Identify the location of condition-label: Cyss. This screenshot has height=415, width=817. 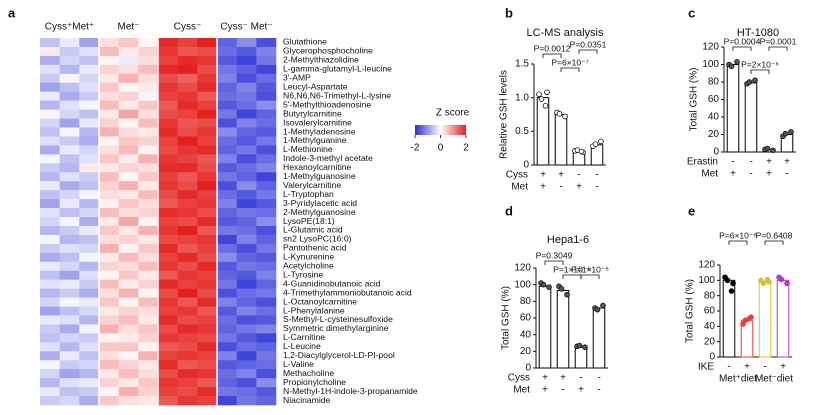
(517, 175).